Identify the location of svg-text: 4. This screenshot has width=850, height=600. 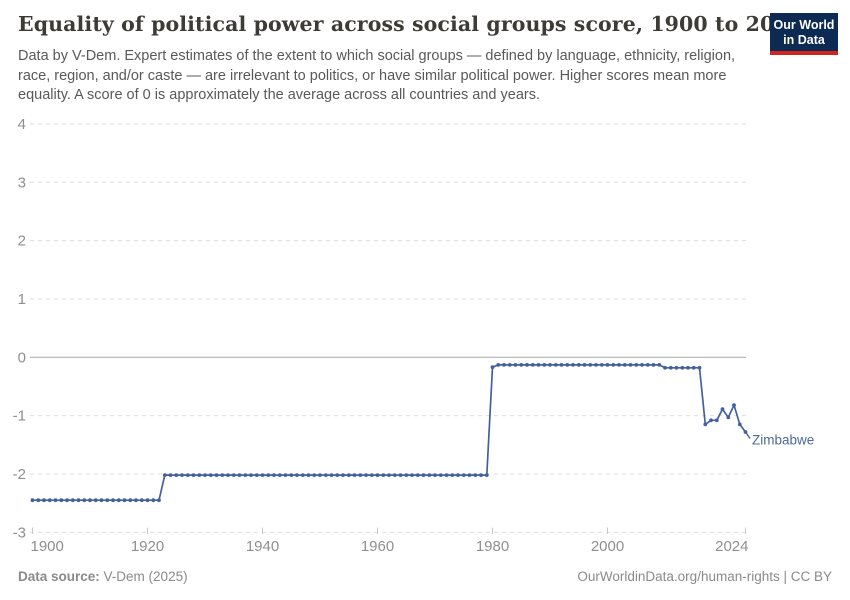
(22, 124).